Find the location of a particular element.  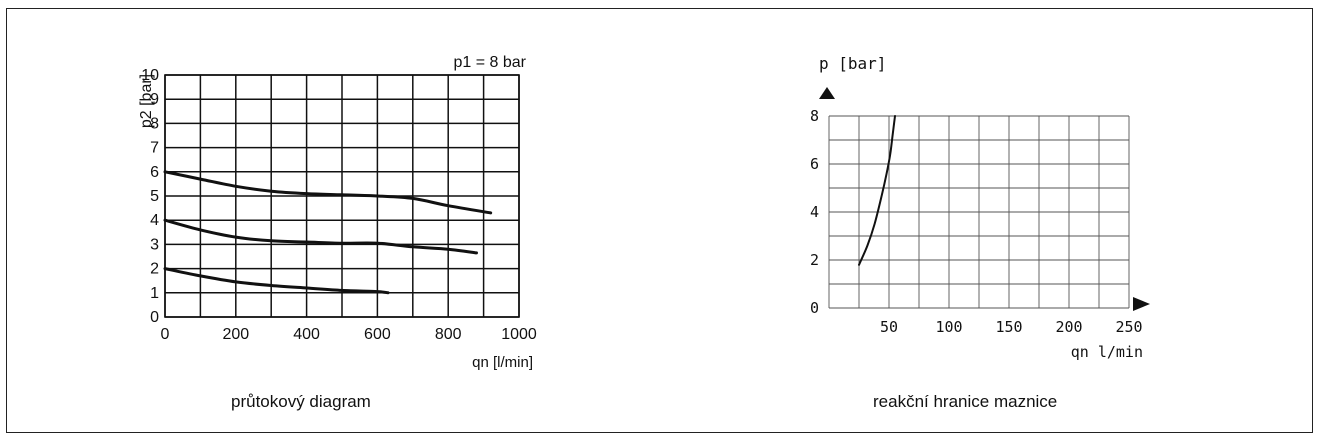

x-tick-label: 400 is located at coordinates (306, 334).